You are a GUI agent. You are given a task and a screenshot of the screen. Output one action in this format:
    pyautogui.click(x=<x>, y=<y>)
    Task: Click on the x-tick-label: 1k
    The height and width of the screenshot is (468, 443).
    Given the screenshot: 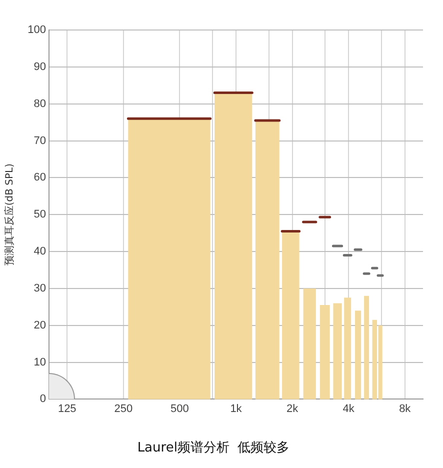 What is the action you would take?
    pyautogui.click(x=236, y=408)
    